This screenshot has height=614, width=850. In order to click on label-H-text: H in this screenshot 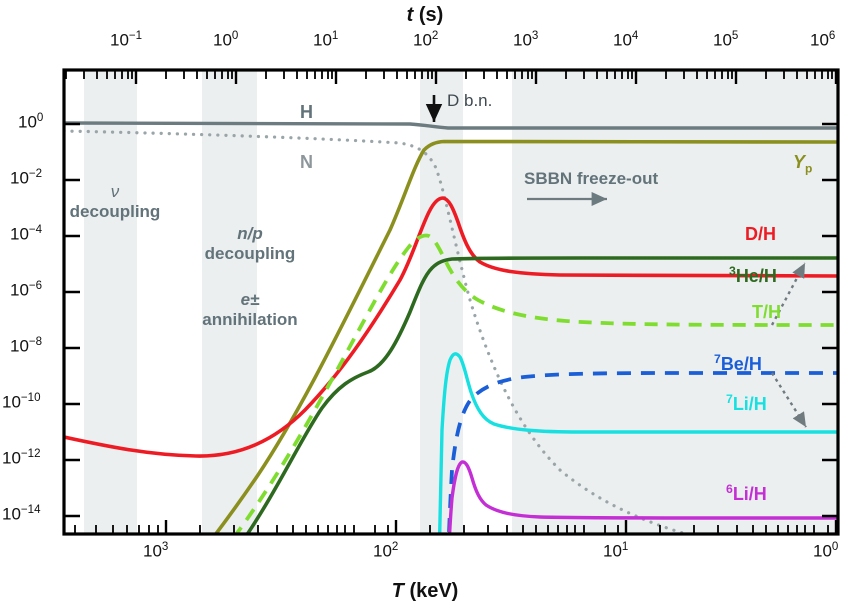, I will do `click(306, 112)`.